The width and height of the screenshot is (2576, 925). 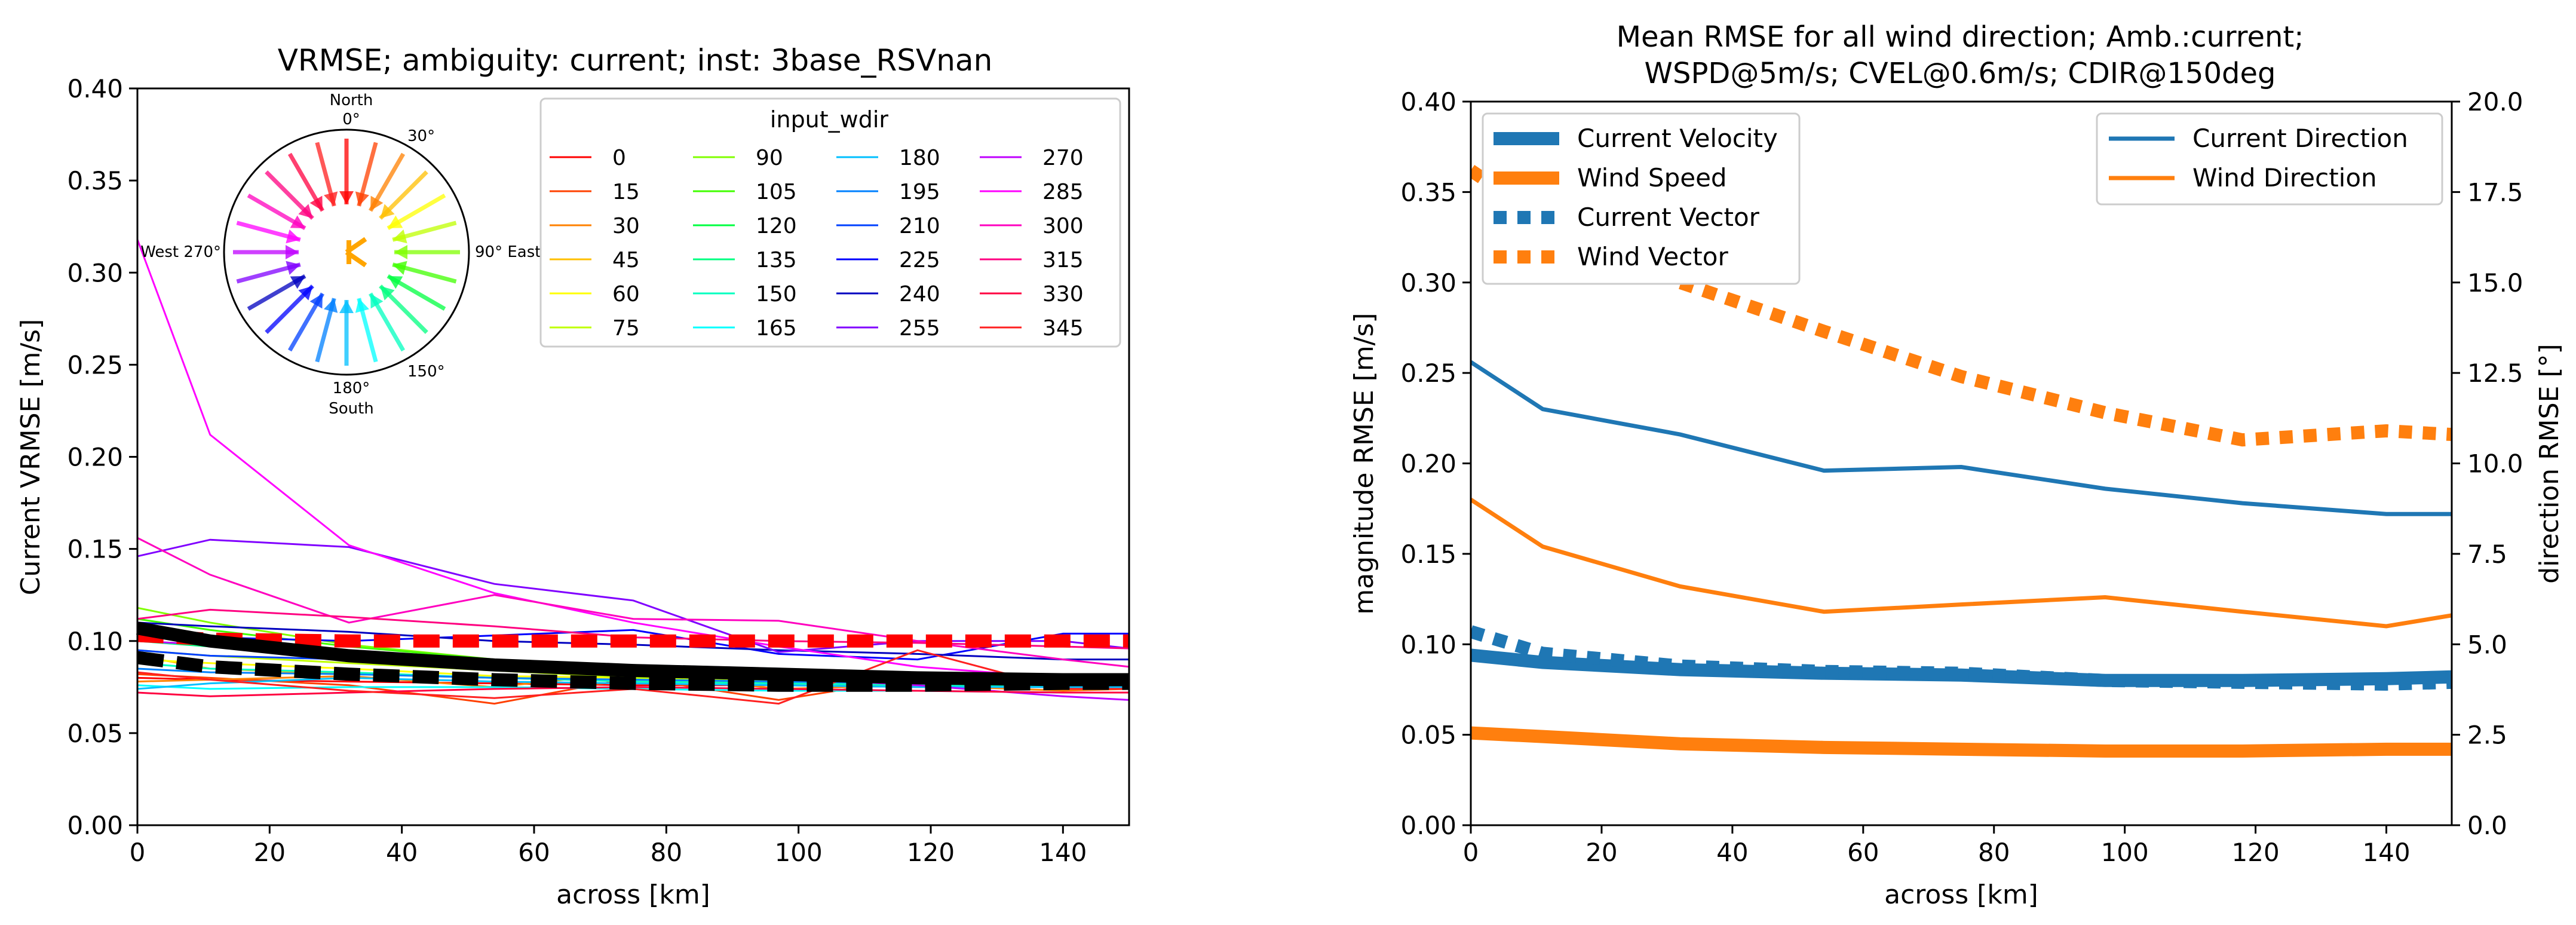 What do you see at coordinates (1961, 305) in the screenshot?
I see `series-wind-vector` at bounding box center [1961, 305].